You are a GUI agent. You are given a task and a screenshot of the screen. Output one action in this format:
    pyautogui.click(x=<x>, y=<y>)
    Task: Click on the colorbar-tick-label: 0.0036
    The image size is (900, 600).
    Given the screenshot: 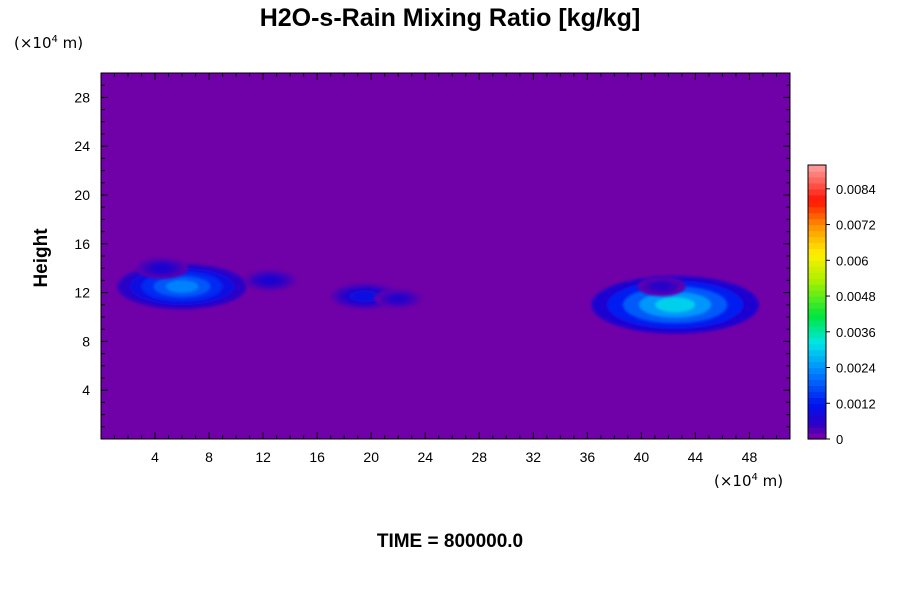 What is the action you would take?
    pyautogui.click(x=856, y=332)
    